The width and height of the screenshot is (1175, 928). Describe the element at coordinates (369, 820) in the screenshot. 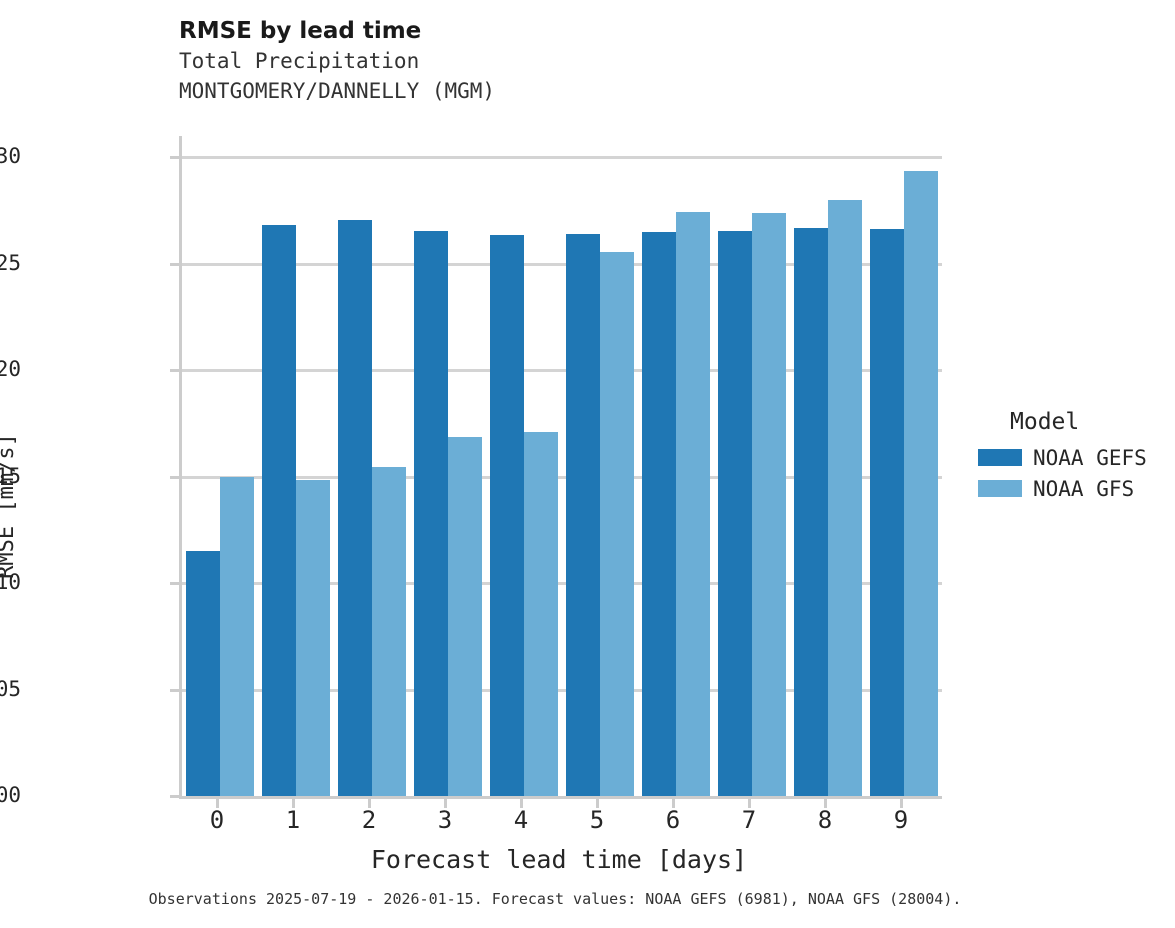

I see `x-tick-label: 2` at that location.